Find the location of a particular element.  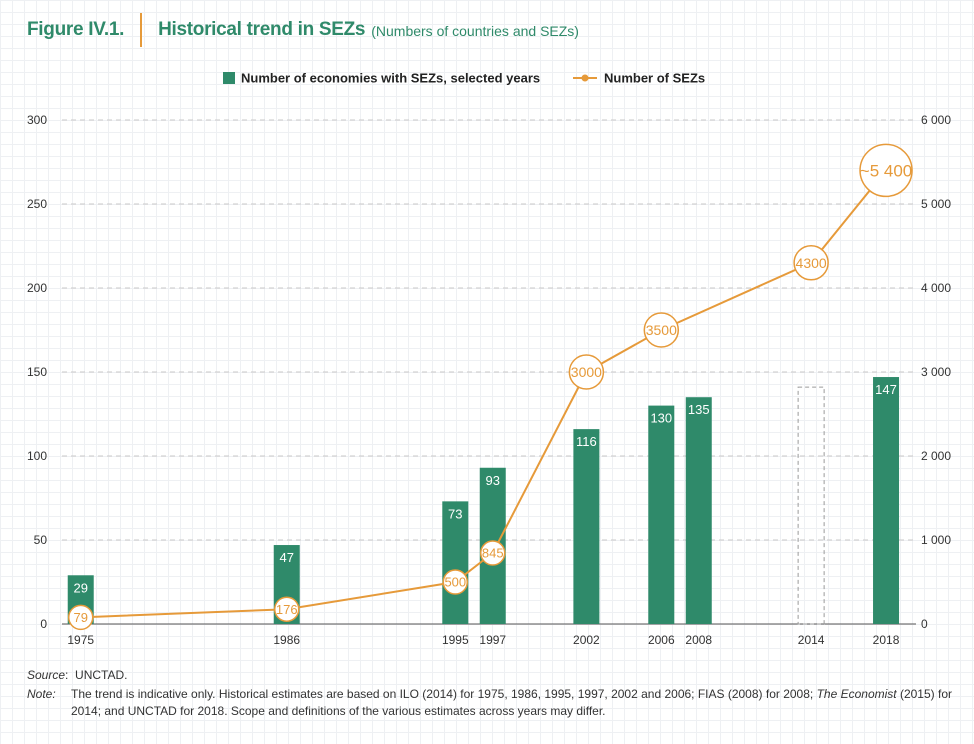

note-label: Note is located at coordinates (40, 694).